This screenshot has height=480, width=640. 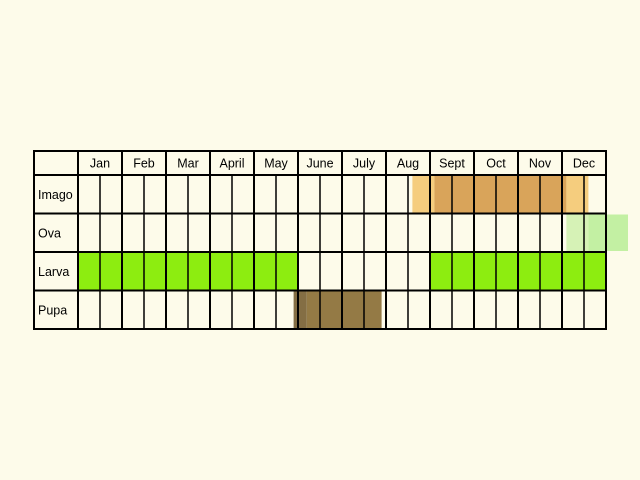 I want to click on month-label-june: June, so click(x=319, y=164).